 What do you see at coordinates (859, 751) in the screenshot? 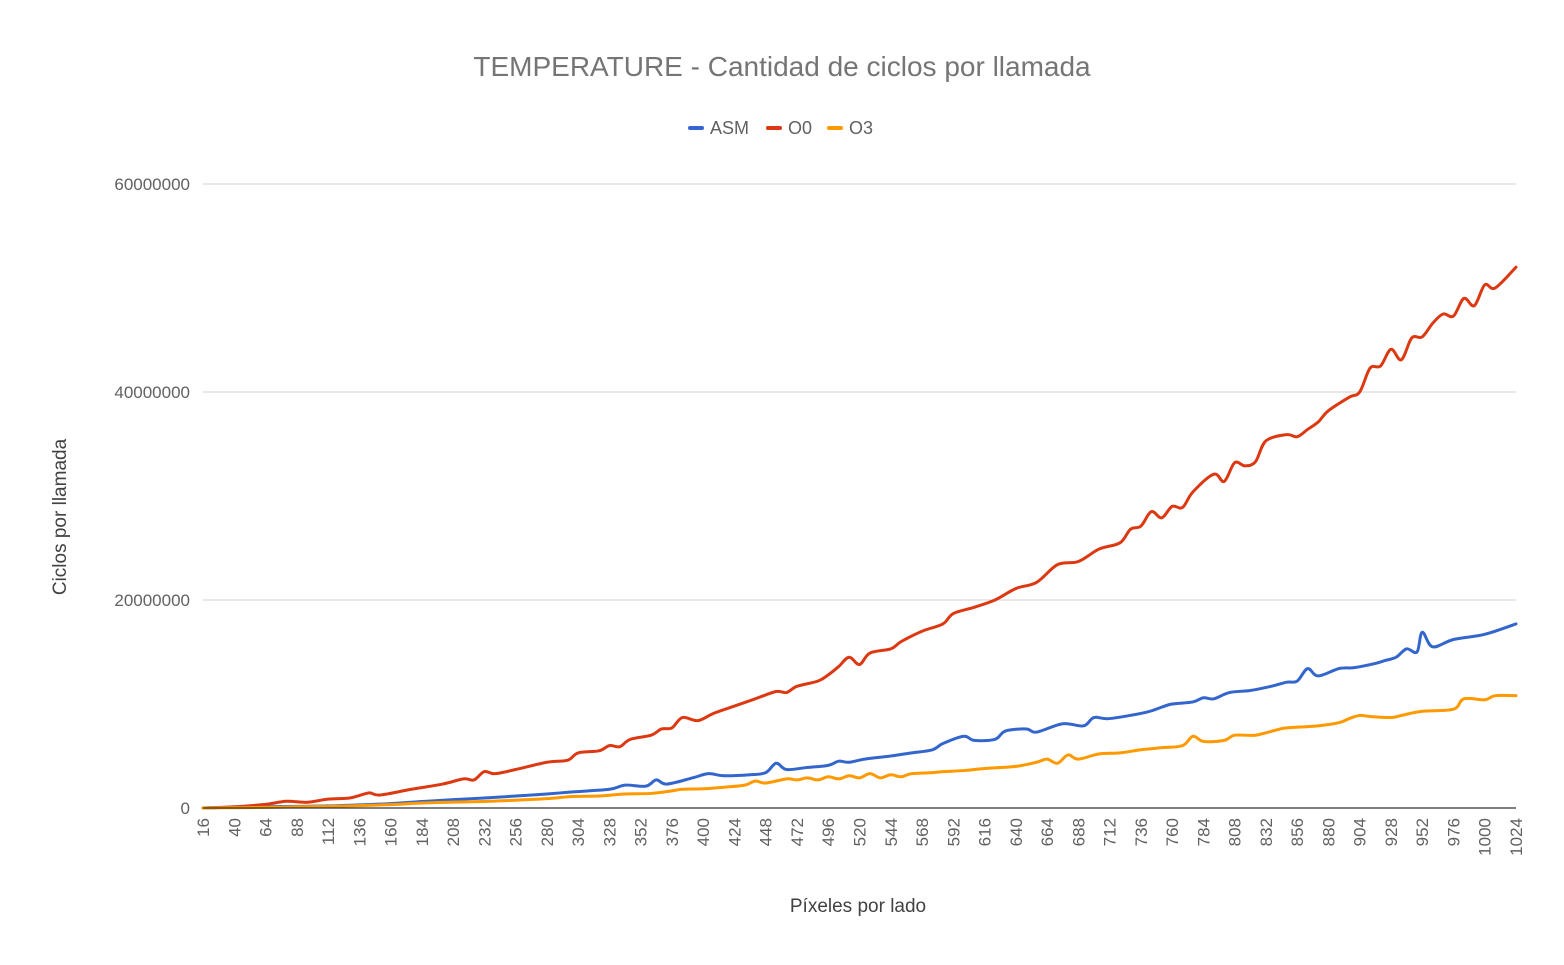
I see `series-line-o3` at bounding box center [859, 751].